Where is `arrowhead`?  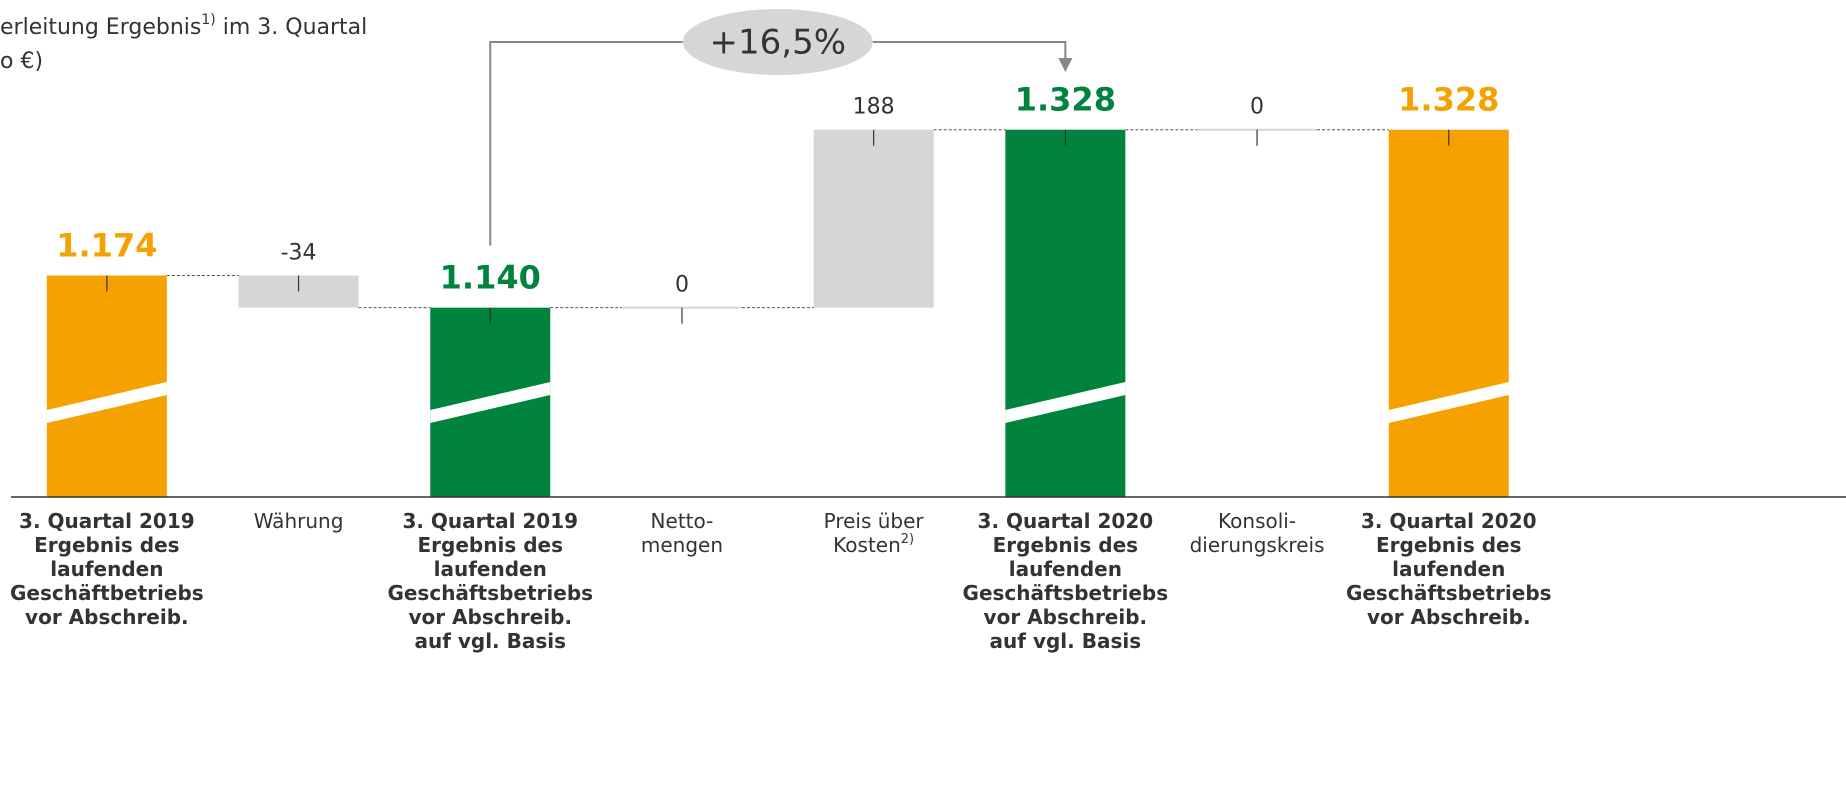 arrowhead is located at coordinates (1065, 65).